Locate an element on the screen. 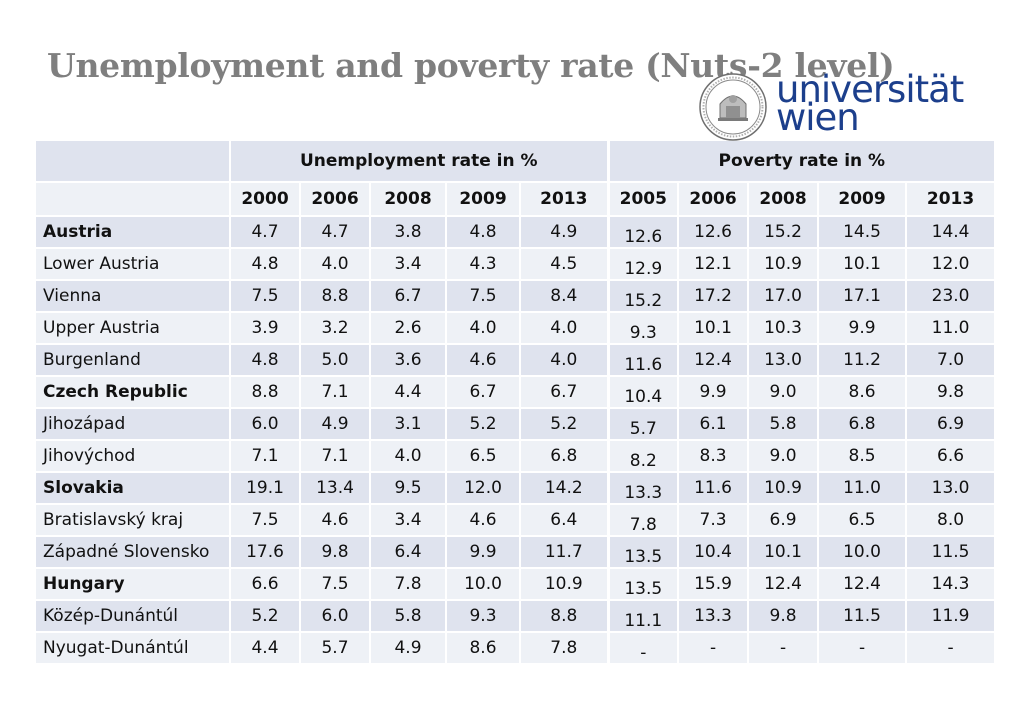 This screenshot has width=1024, height=724. unemployment-value: 8.4 is located at coordinates (563, 296).